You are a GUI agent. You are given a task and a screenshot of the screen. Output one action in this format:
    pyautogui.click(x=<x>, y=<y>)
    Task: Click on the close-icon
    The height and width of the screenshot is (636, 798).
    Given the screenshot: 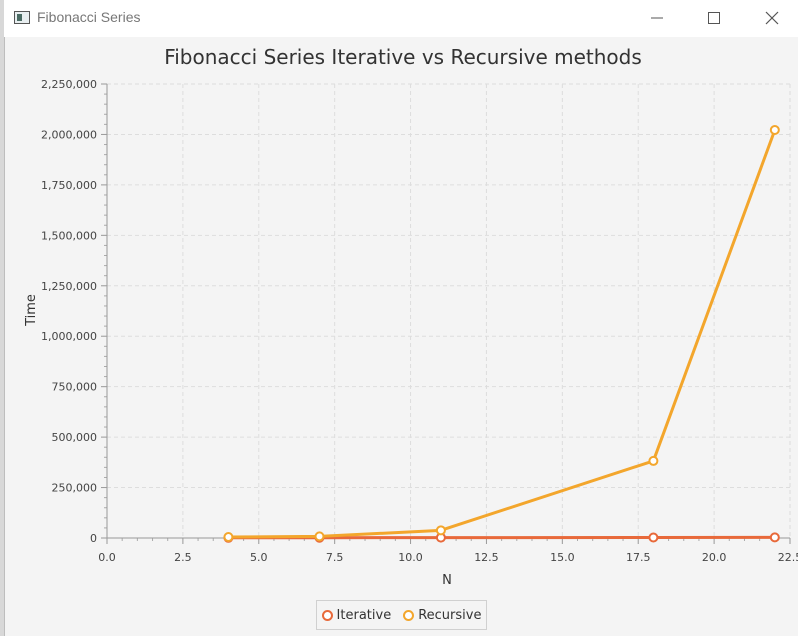 What is the action you would take?
    pyautogui.click(x=772, y=18)
    